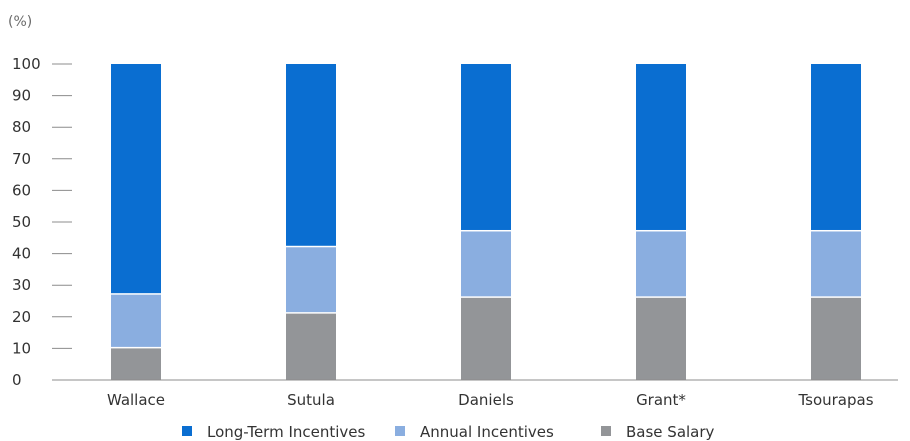 This screenshot has height=441, width=910. What do you see at coordinates (21, 317) in the screenshot?
I see `y-tick-label: 20` at bounding box center [21, 317].